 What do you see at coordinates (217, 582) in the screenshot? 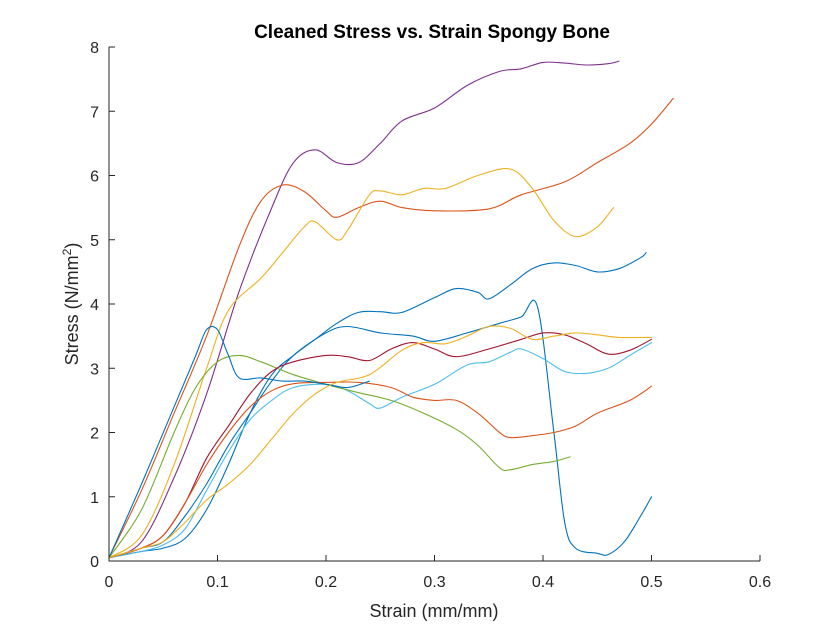
I see `x-tick-label: 0.1` at bounding box center [217, 582].